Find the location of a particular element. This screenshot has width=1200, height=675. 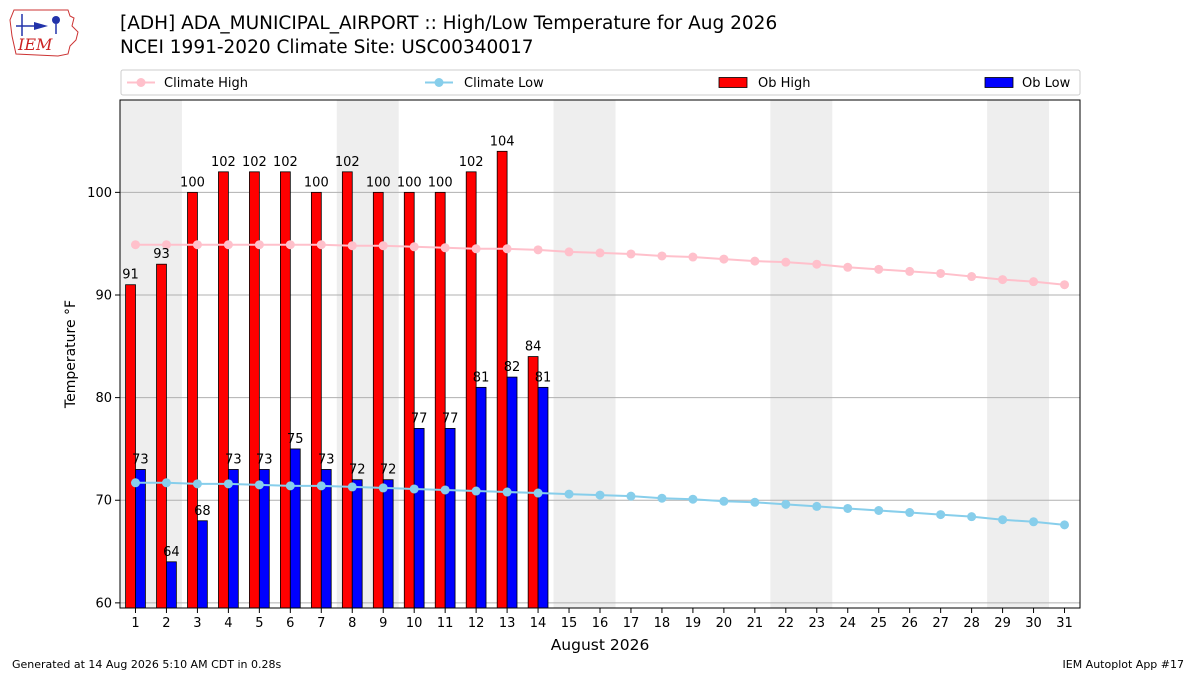

x-tick-label: 23 is located at coordinates (817, 623).